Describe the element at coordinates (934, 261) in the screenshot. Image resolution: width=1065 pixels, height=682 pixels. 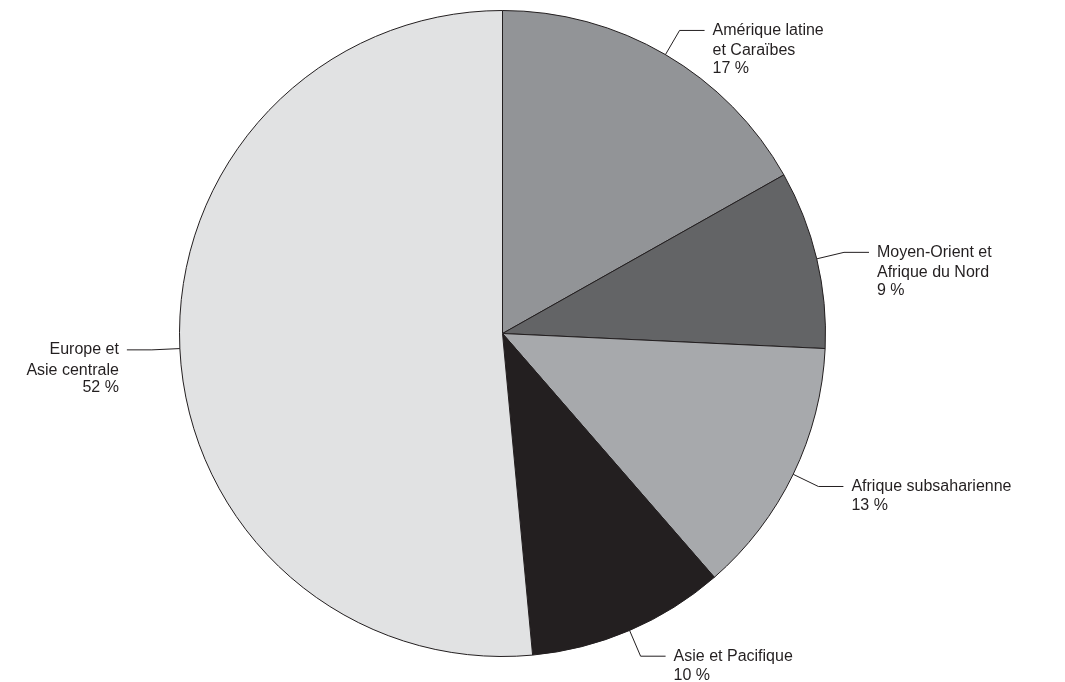
I see `slice-label: Moyen-Orient et Afrique du Nord` at that location.